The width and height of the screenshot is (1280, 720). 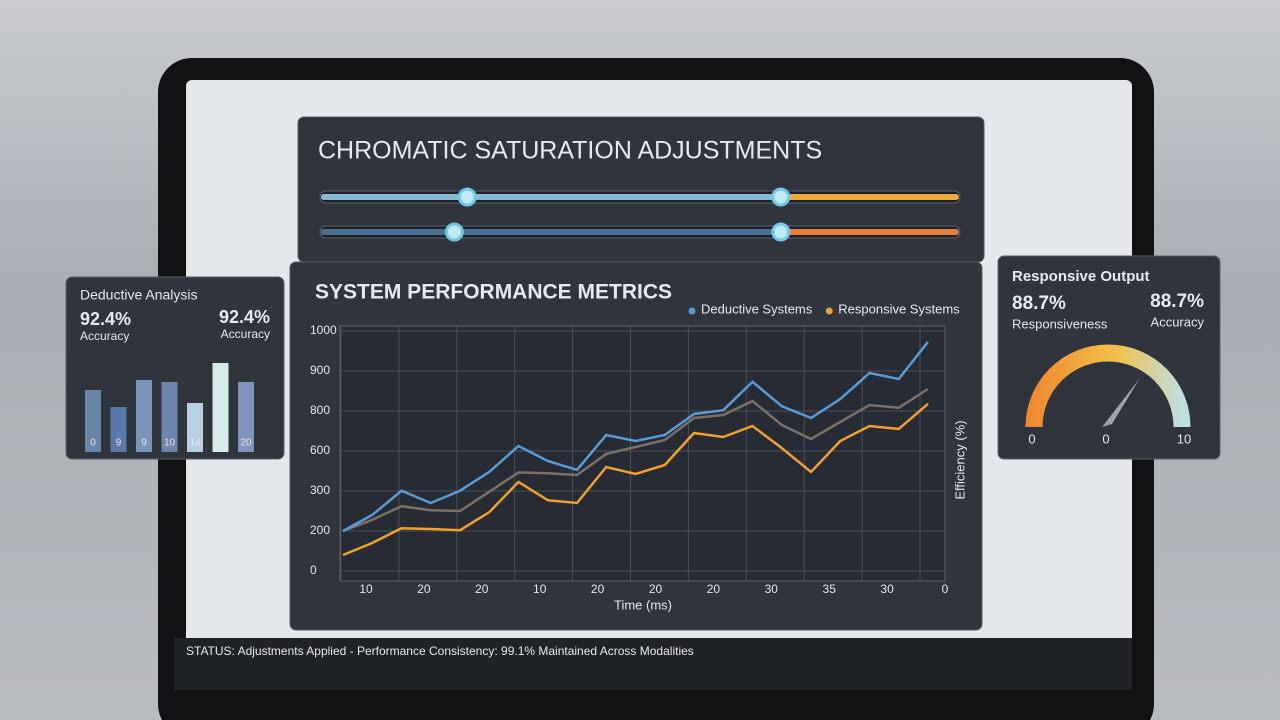 I want to click on y-tick-label: 900, so click(x=320, y=370).